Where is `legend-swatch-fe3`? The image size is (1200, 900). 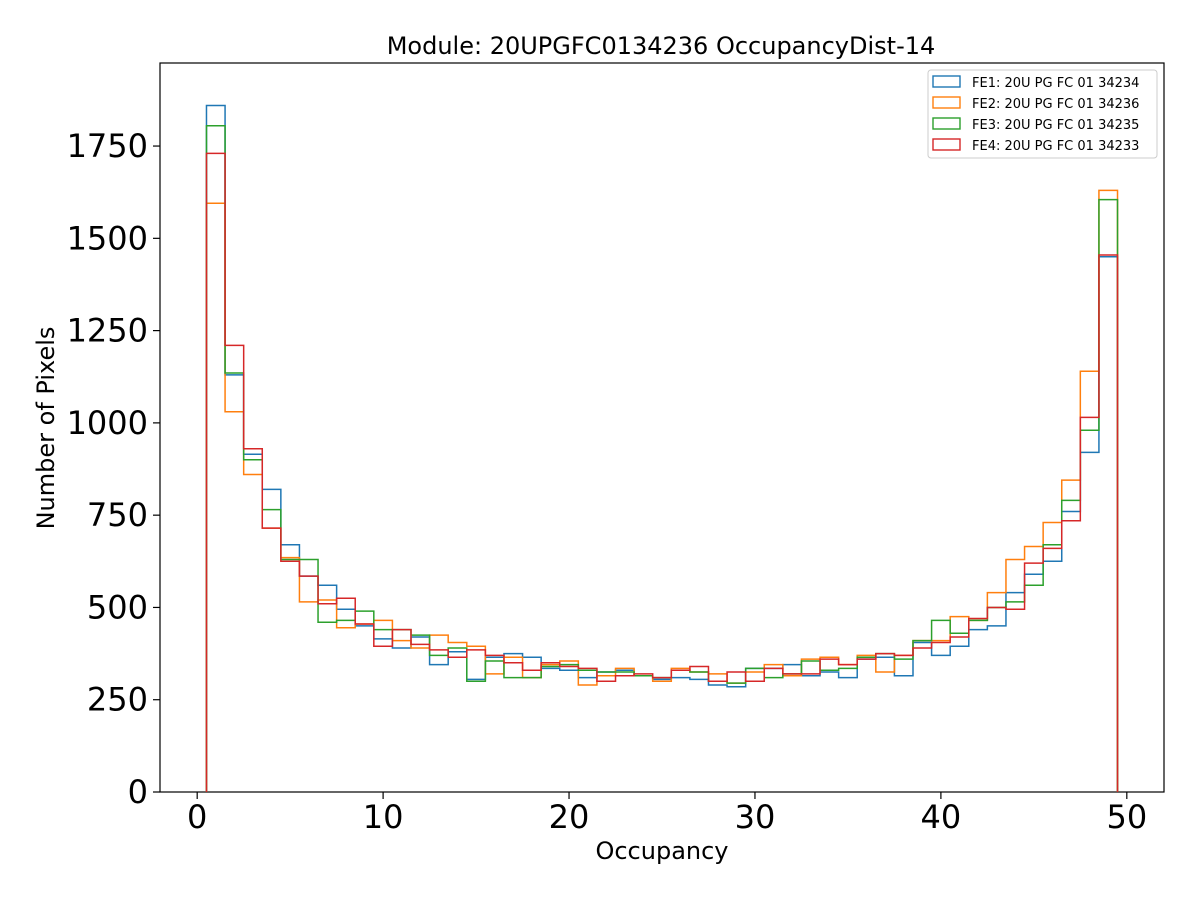 legend-swatch-fe3 is located at coordinates (946, 123).